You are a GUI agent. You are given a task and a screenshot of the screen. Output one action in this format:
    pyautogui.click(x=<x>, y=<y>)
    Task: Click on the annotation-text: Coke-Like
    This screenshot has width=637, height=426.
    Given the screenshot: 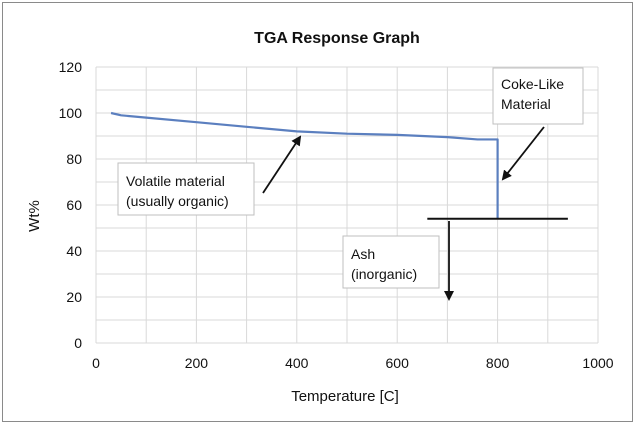 What is the action you would take?
    pyautogui.click(x=532, y=84)
    